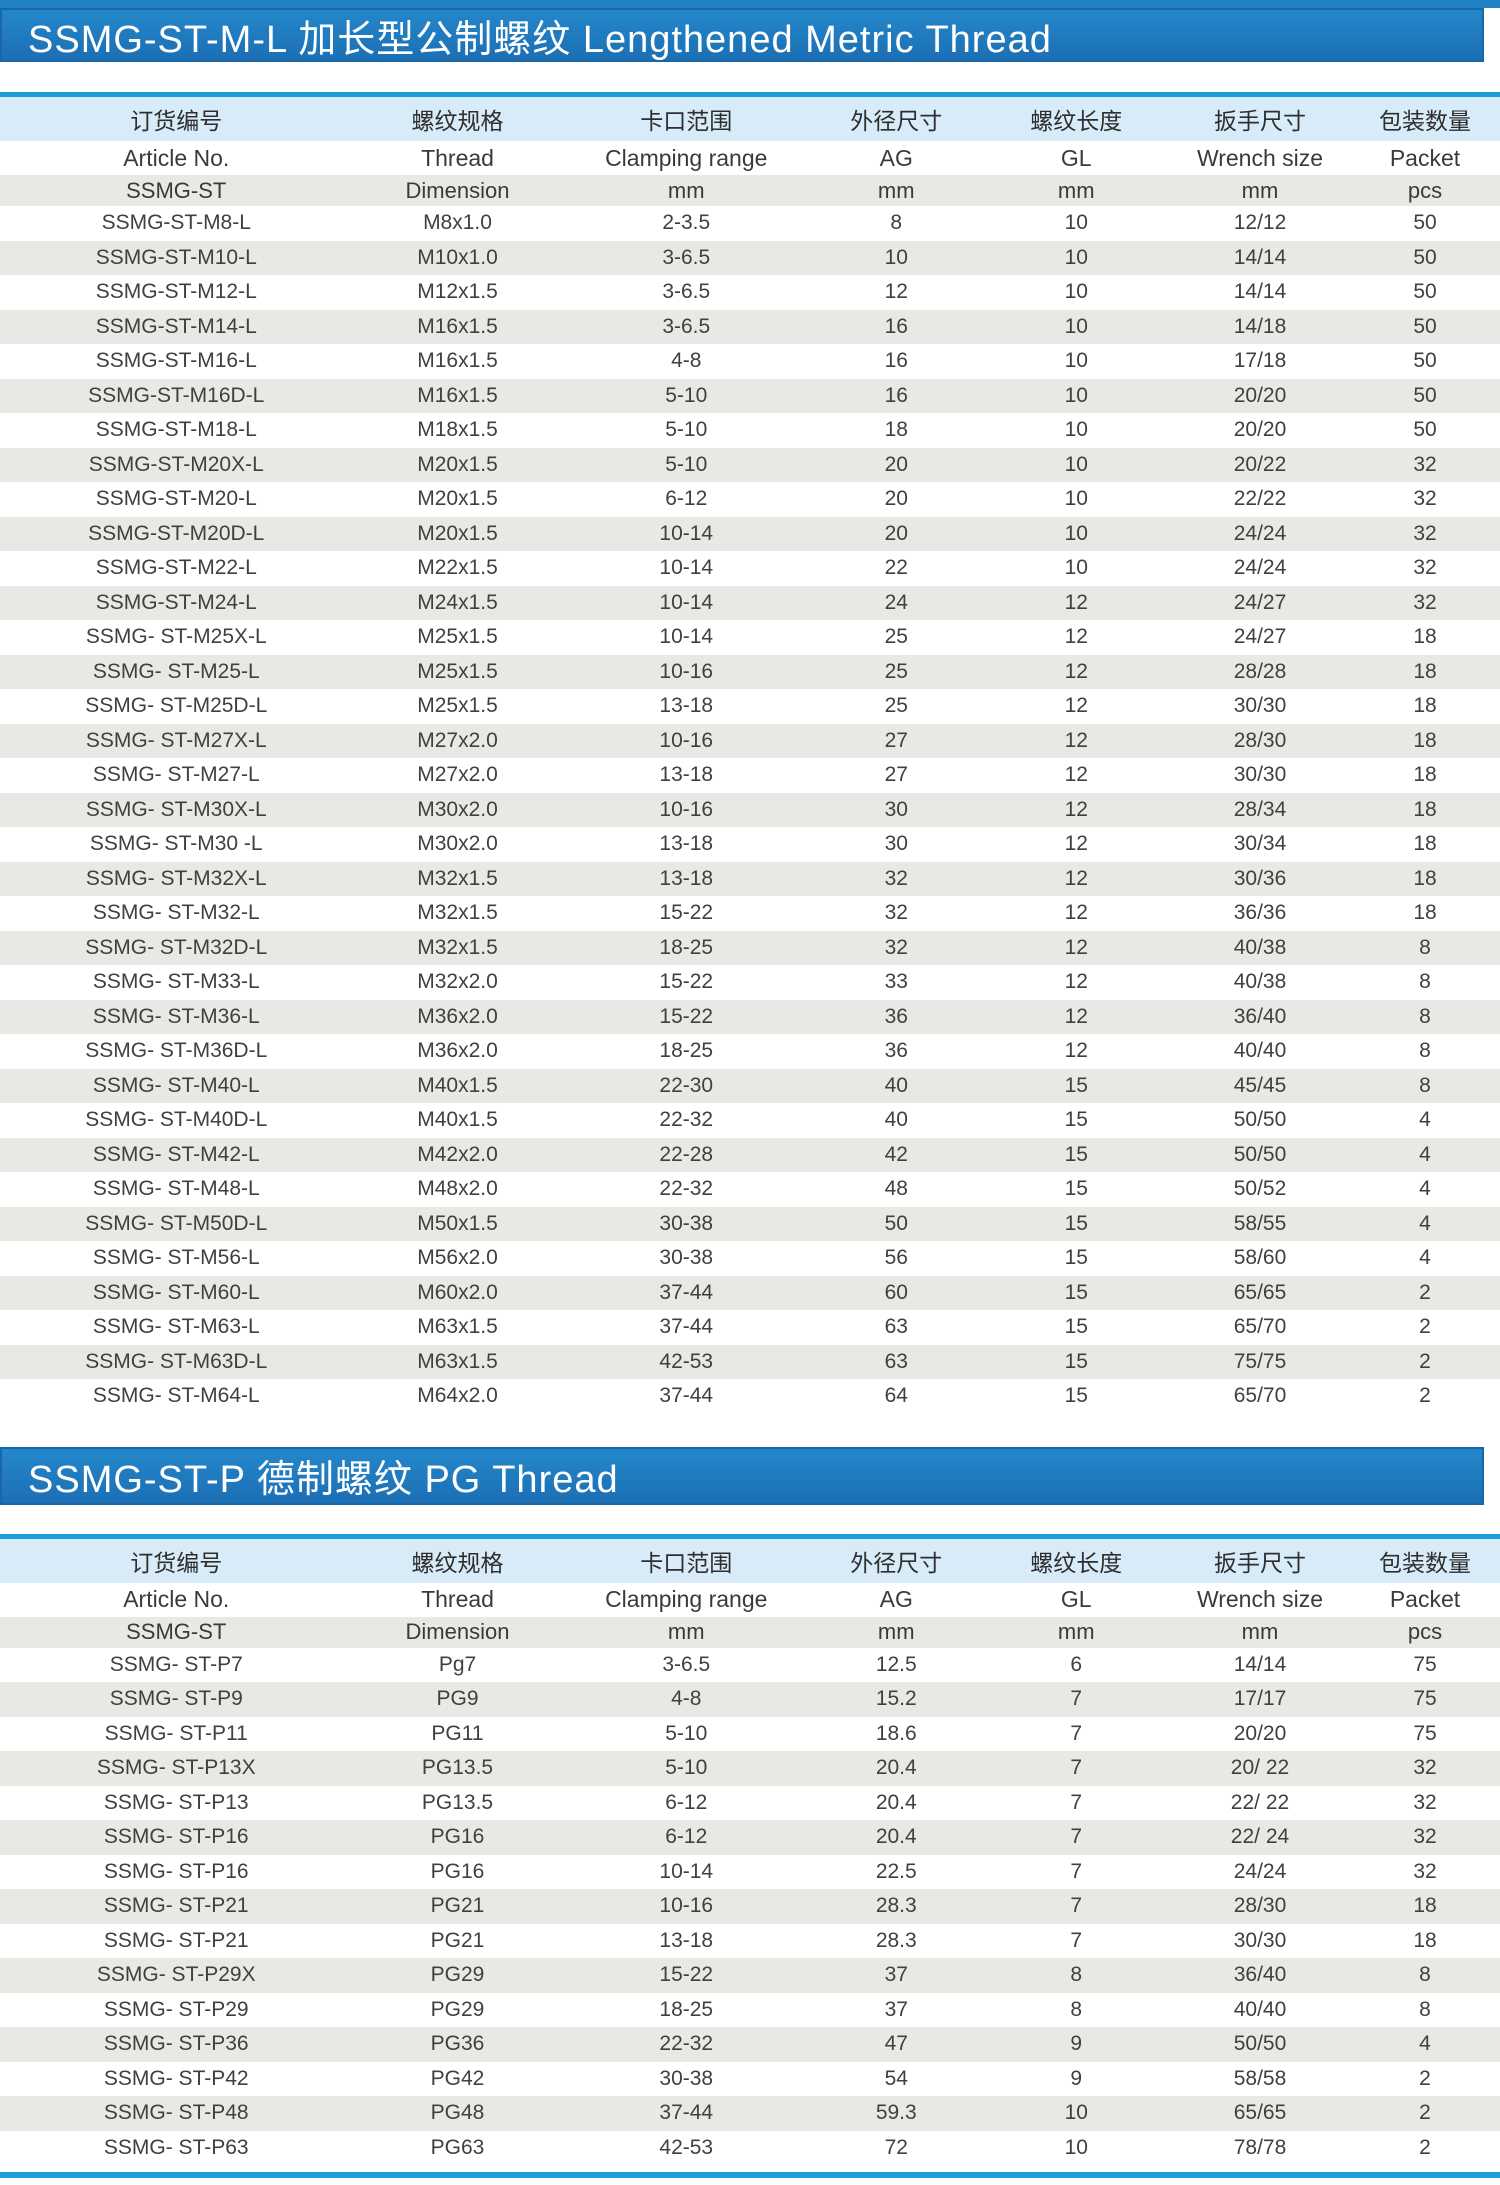  Describe the element at coordinates (1425, 1120) in the screenshot. I see `table-cell: 4` at that location.